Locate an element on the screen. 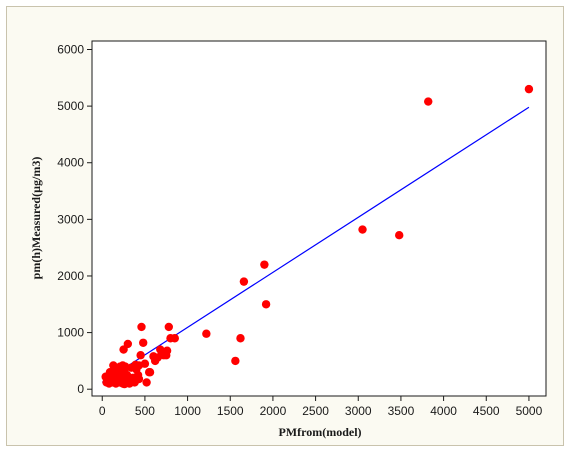 The image size is (568, 450). x-tick-label: 1000 is located at coordinates (187, 411).